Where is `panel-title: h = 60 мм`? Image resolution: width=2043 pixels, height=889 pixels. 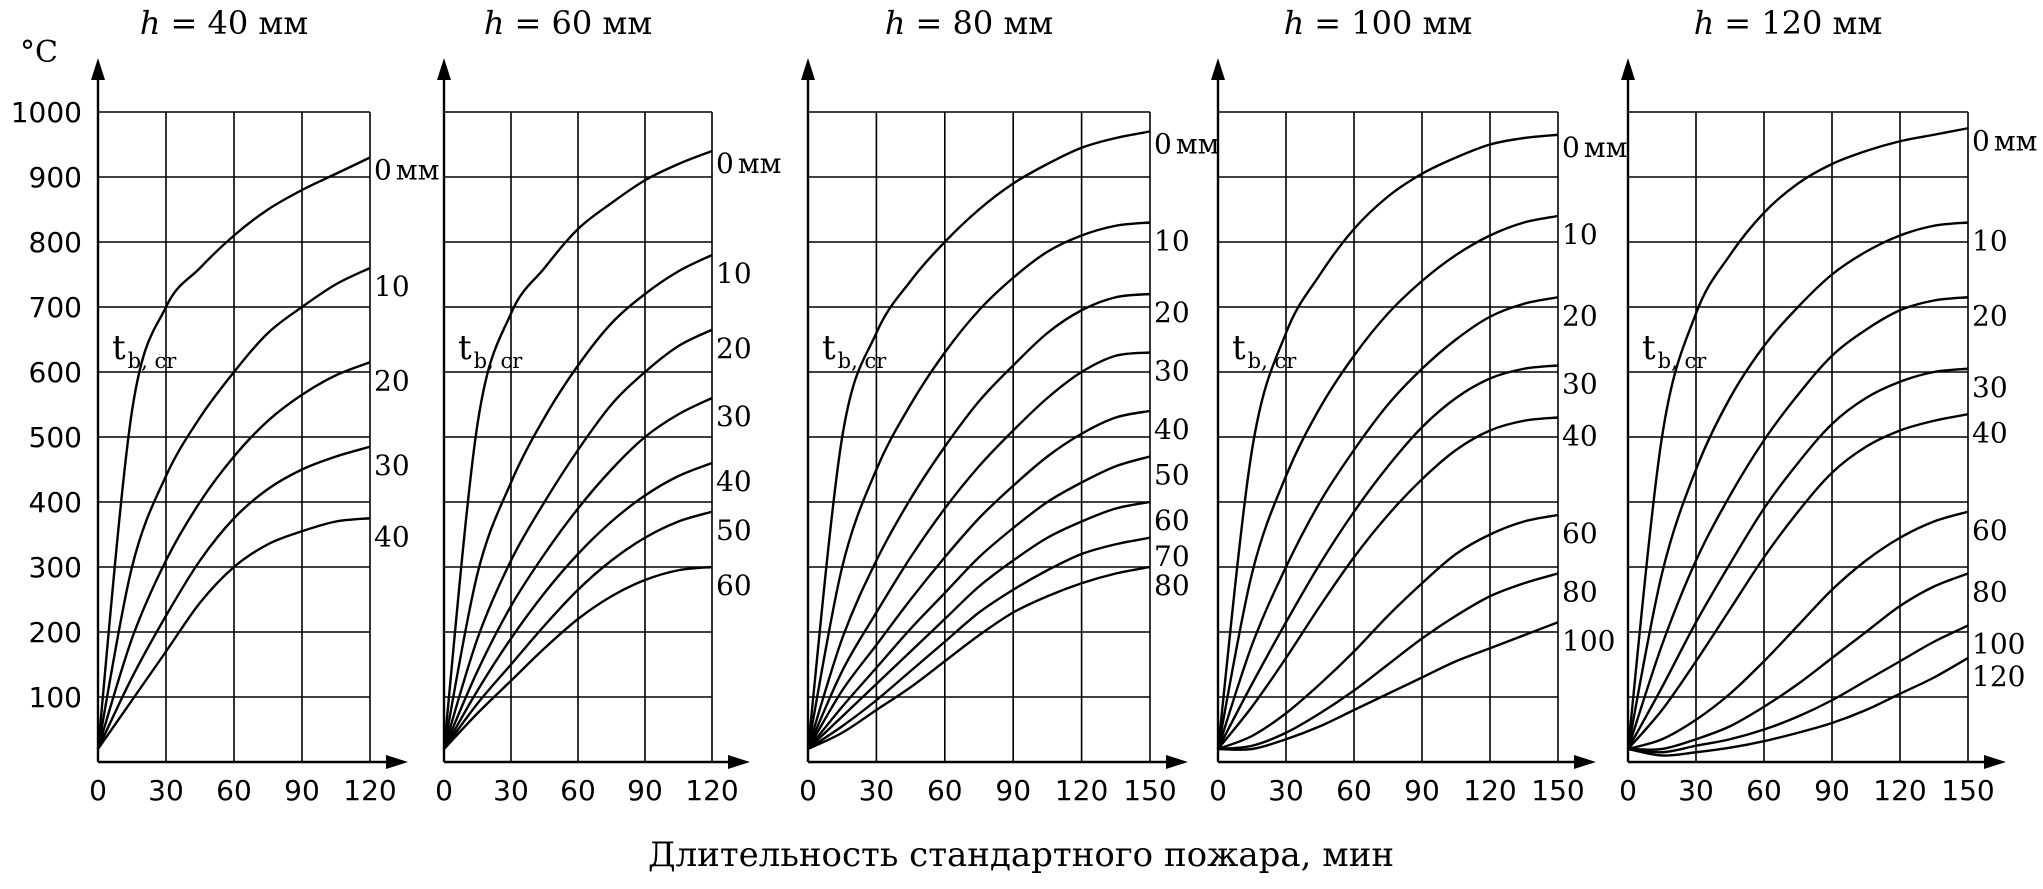 panel-title: h = 60 мм is located at coordinates (568, 23).